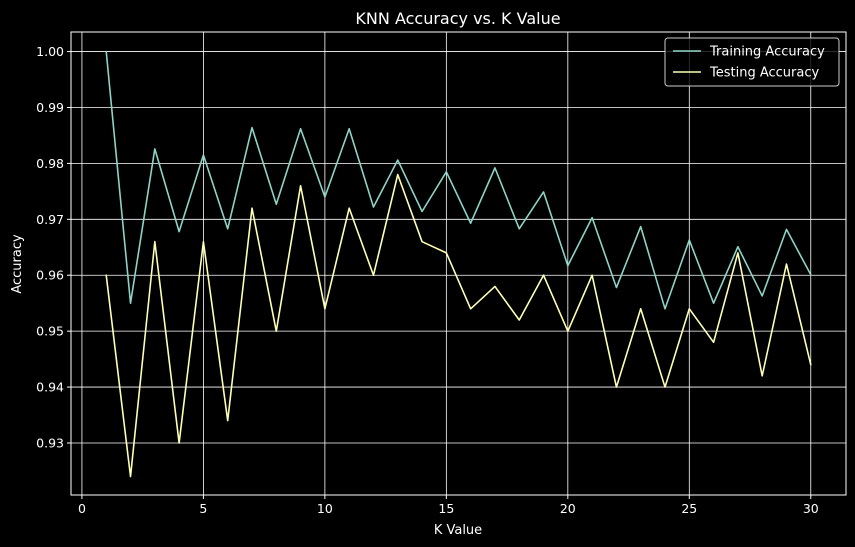  I want to click on x-axis-ticks: 0 5 10 15 20 25 30, so click(448, 505).